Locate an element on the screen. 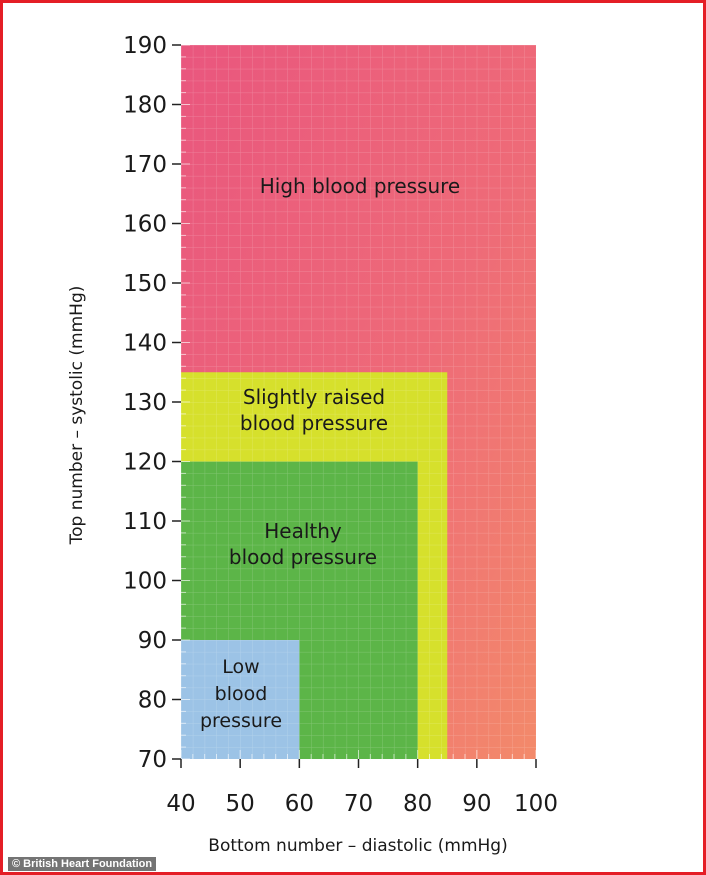 The image size is (706, 875). region-label-low-blood-pressure: Low blood pressure is located at coordinates (241, 694).